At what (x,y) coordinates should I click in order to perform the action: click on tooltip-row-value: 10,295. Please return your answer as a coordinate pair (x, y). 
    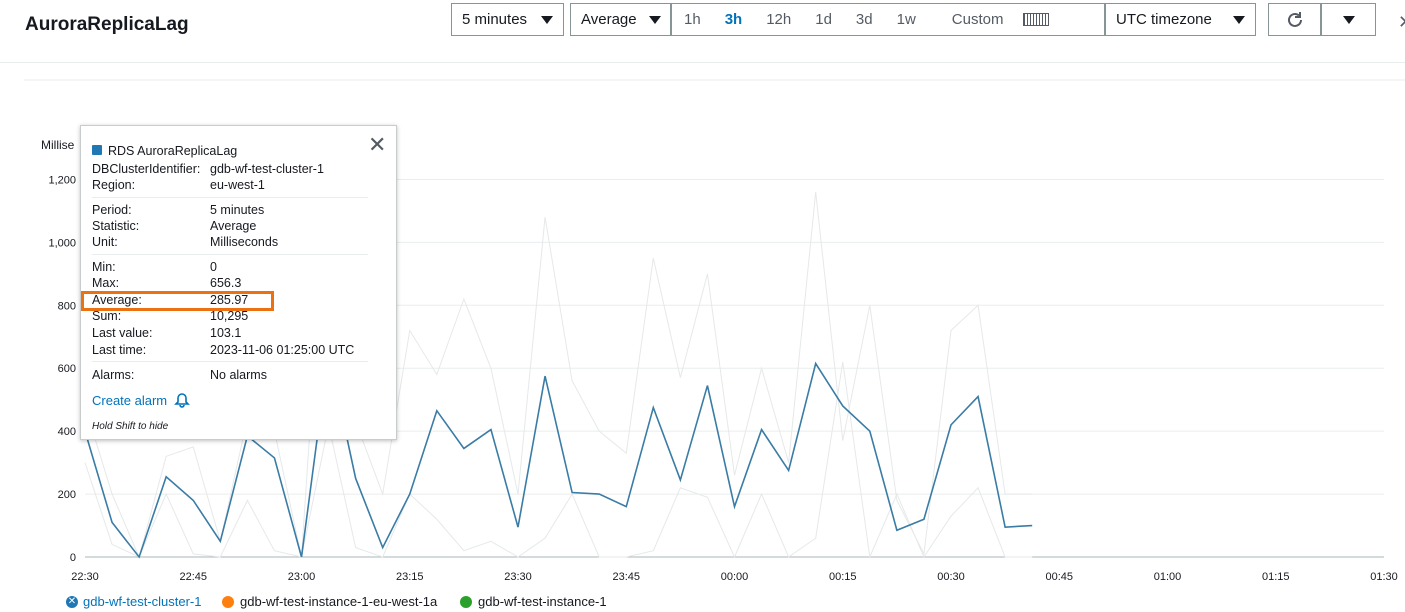
    Looking at the image, I should click on (229, 316).